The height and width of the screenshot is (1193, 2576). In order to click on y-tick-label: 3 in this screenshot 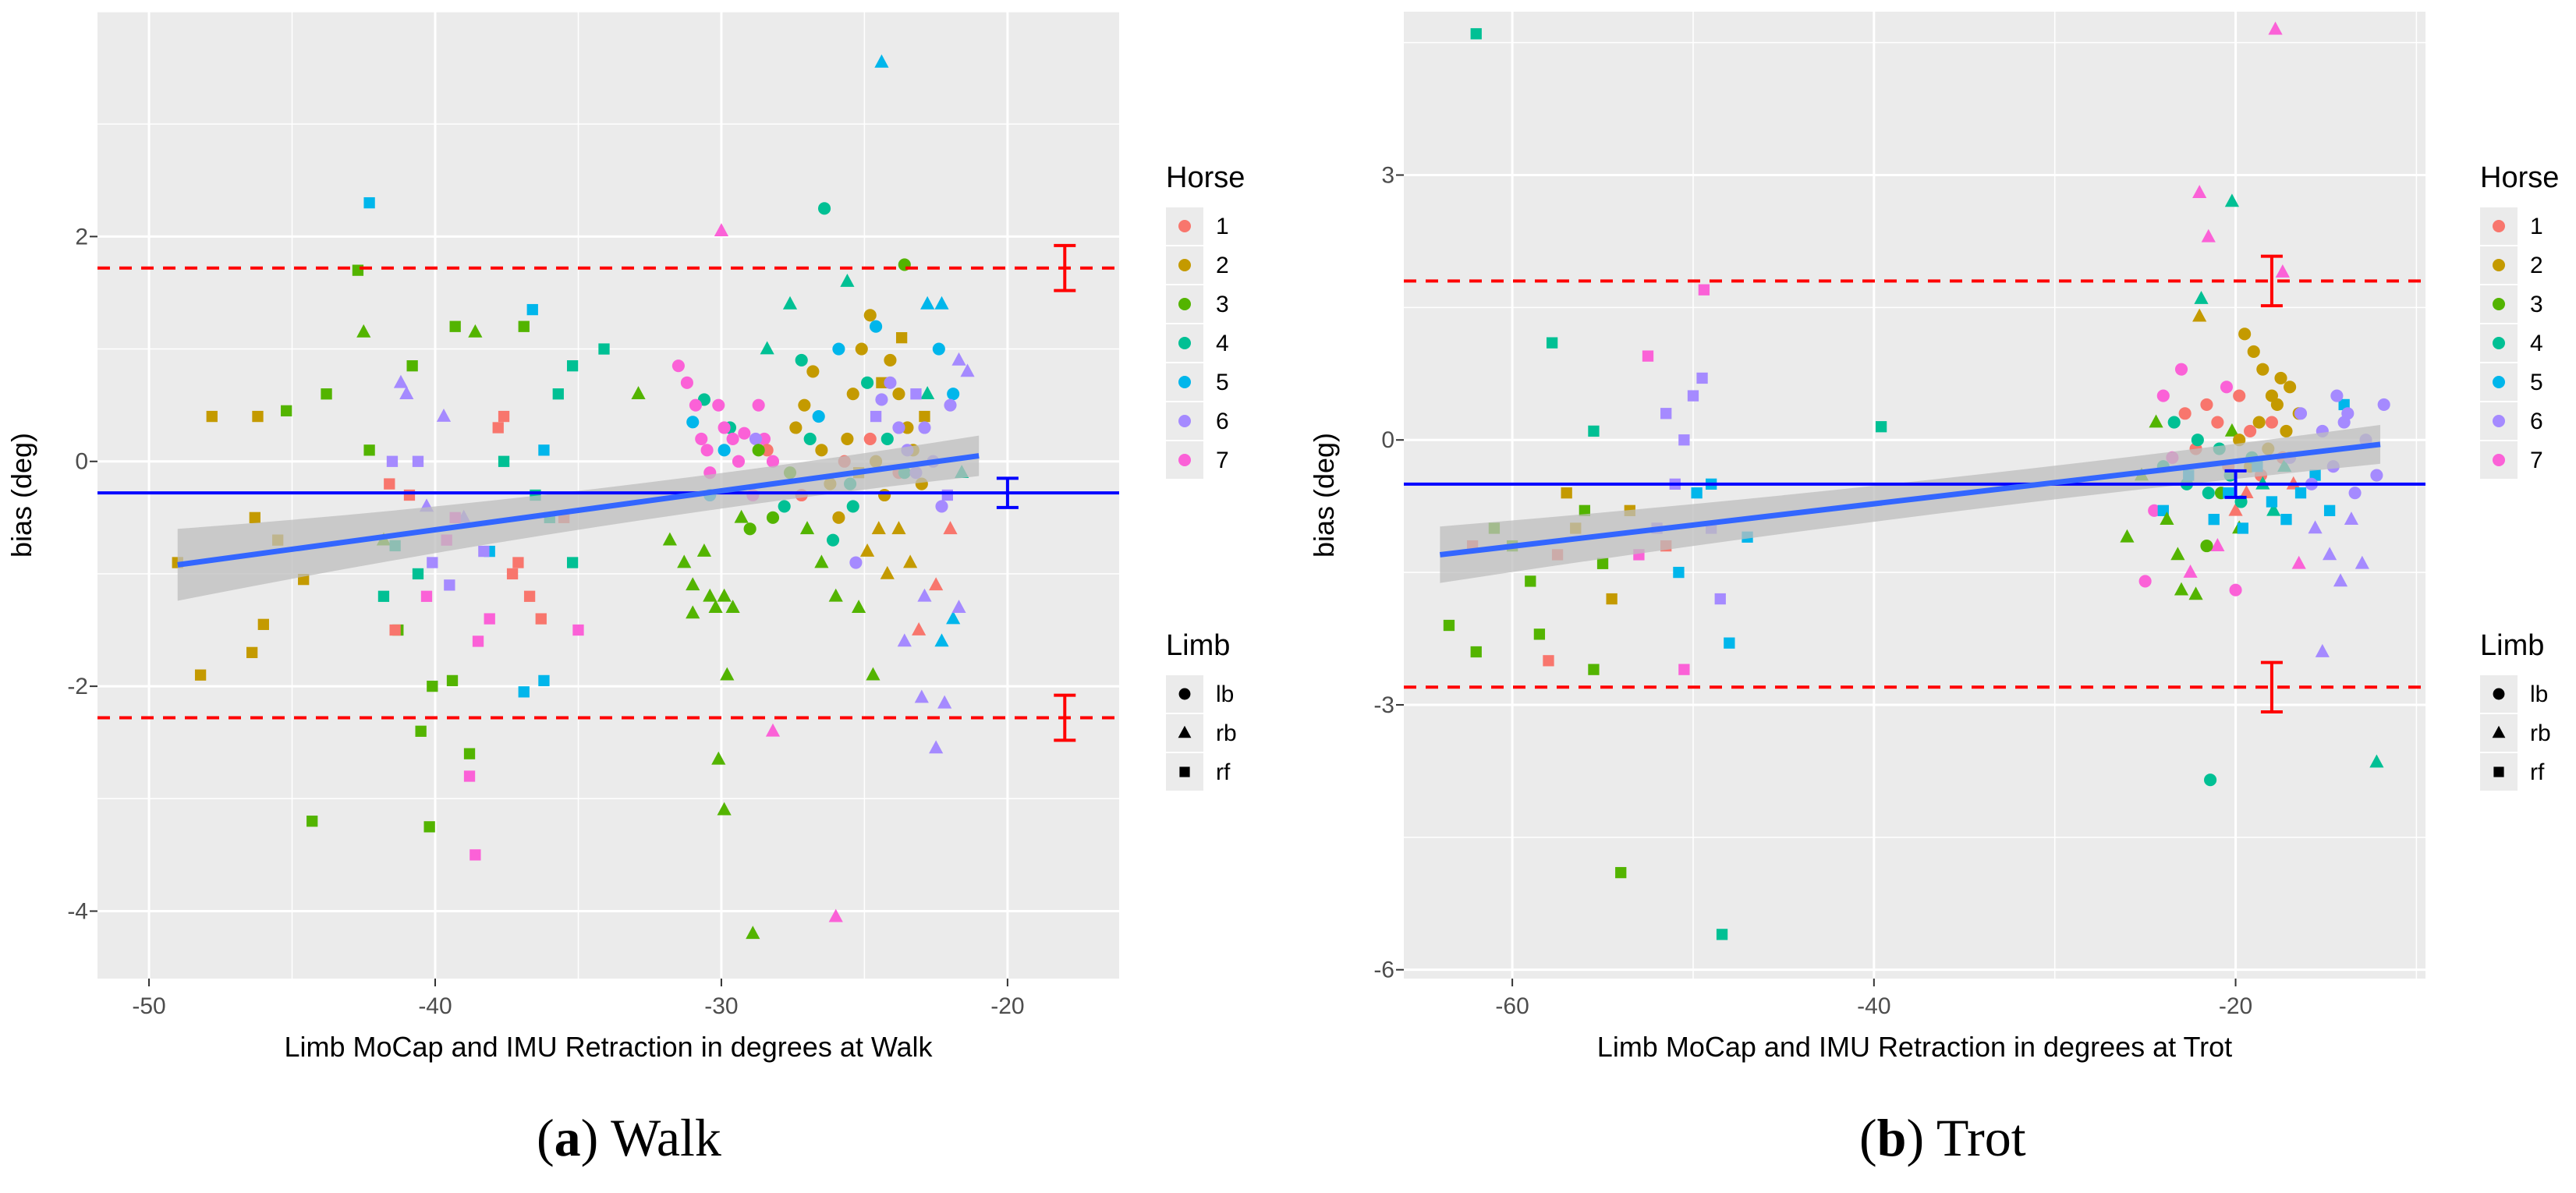, I will do `click(1387, 175)`.